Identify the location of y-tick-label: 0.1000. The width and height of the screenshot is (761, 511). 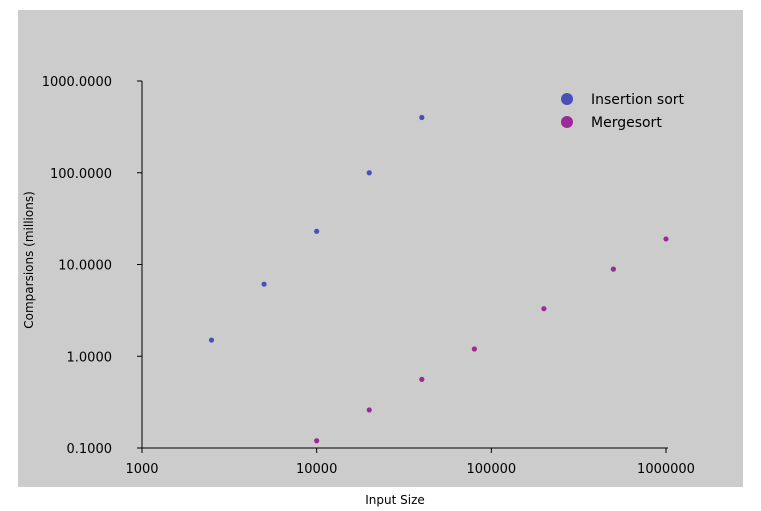
(90, 449).